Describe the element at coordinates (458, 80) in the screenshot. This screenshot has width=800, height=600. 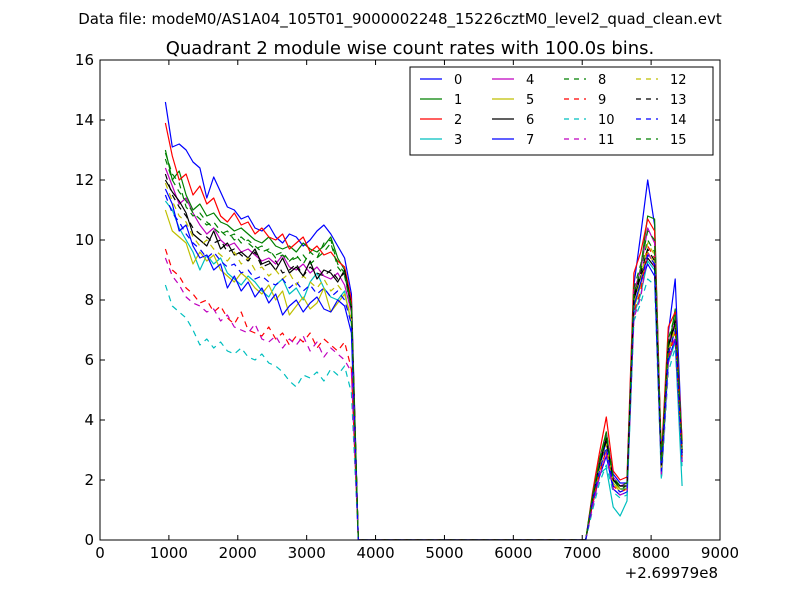
I see `legend-label: 0` at that location.